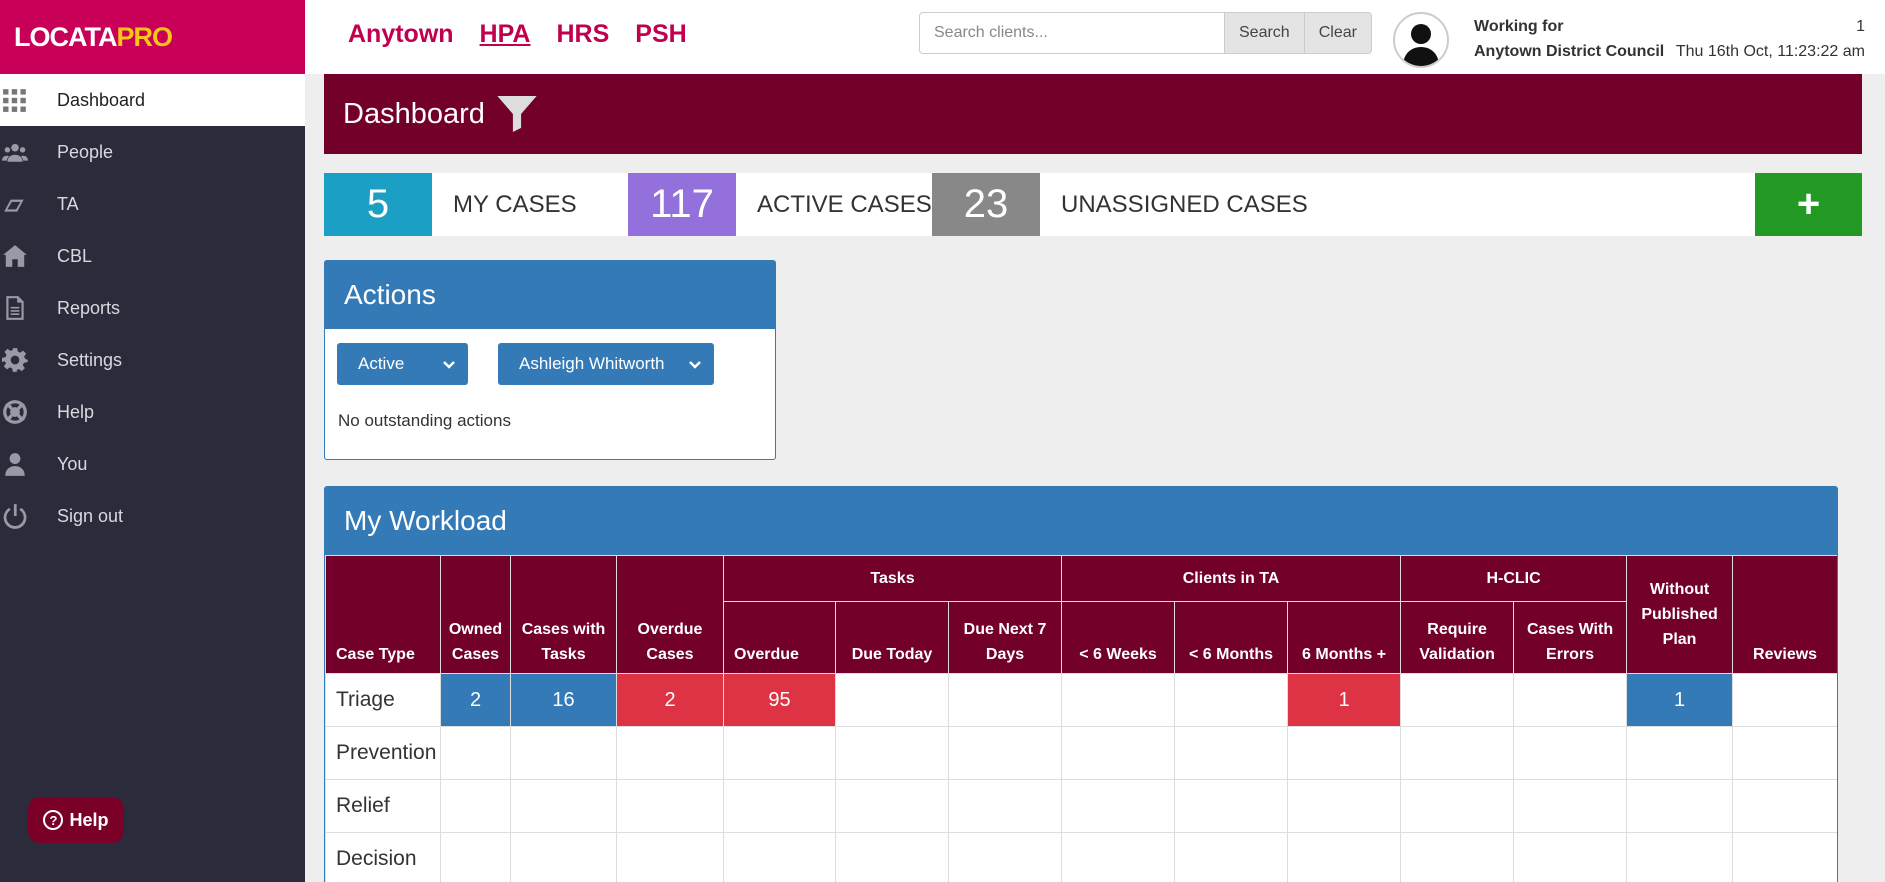 Image resolution: width=1885 pixels, height=882 pixels. I want to click on stat-active-cases: 117 ACTIVE CASES, so click(780, 204).